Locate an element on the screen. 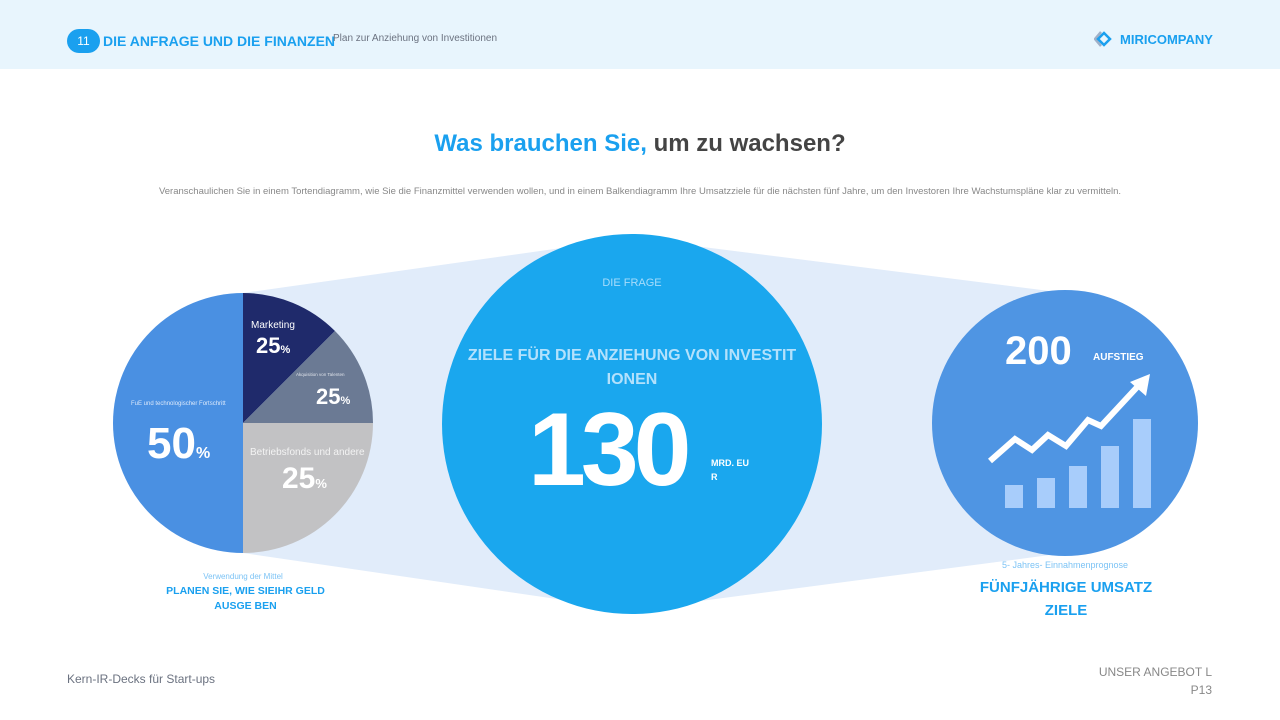 The height and width of the screenshot is (720, 1280). pie-slice-operating is located at coordinates (308, 488).